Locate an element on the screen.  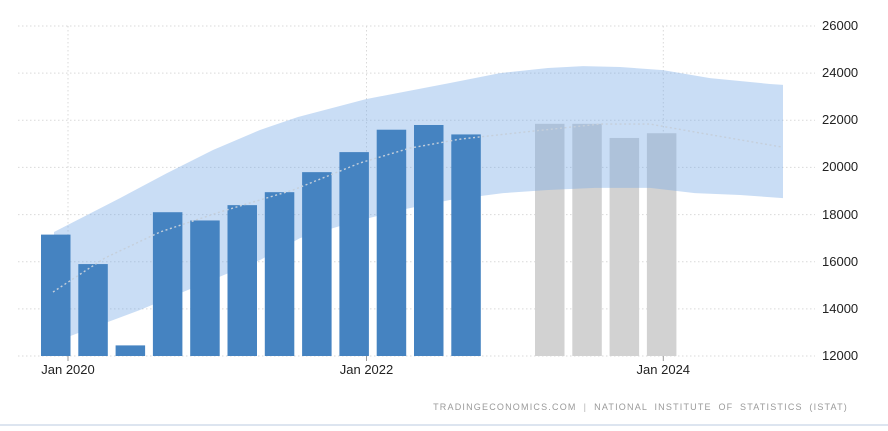
y-axis-label: 24000 is located at coordinates (840, 73).